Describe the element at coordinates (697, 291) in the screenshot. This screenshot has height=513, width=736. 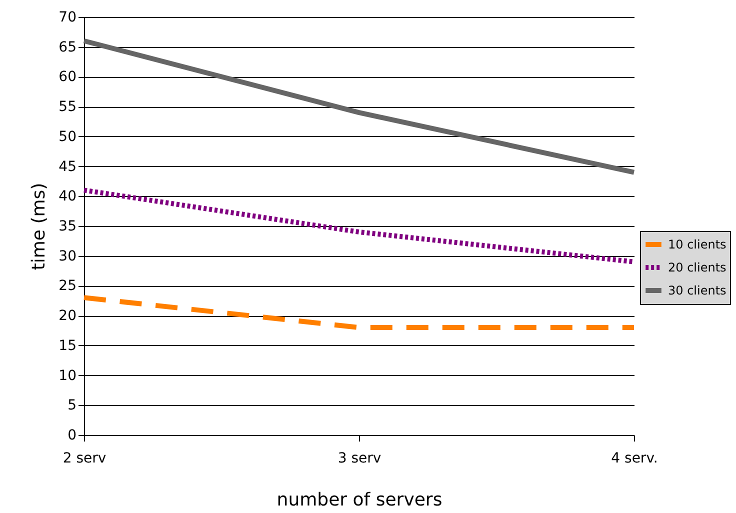
I see `legend-label: 30 clients` at that location.